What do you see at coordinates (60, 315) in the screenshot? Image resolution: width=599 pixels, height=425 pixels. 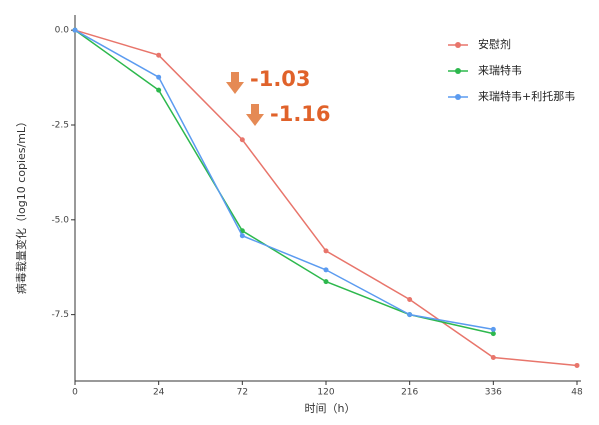 I see `y-tick-label: -7.5` at bounding box center [60, 315].